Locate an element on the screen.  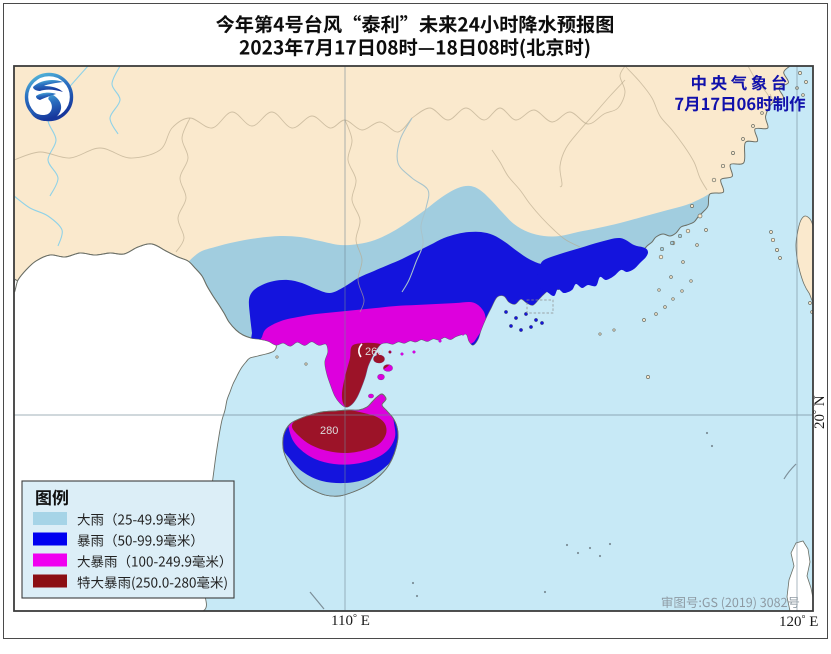
svg-text: 280 is located at coordinates (329, 431).